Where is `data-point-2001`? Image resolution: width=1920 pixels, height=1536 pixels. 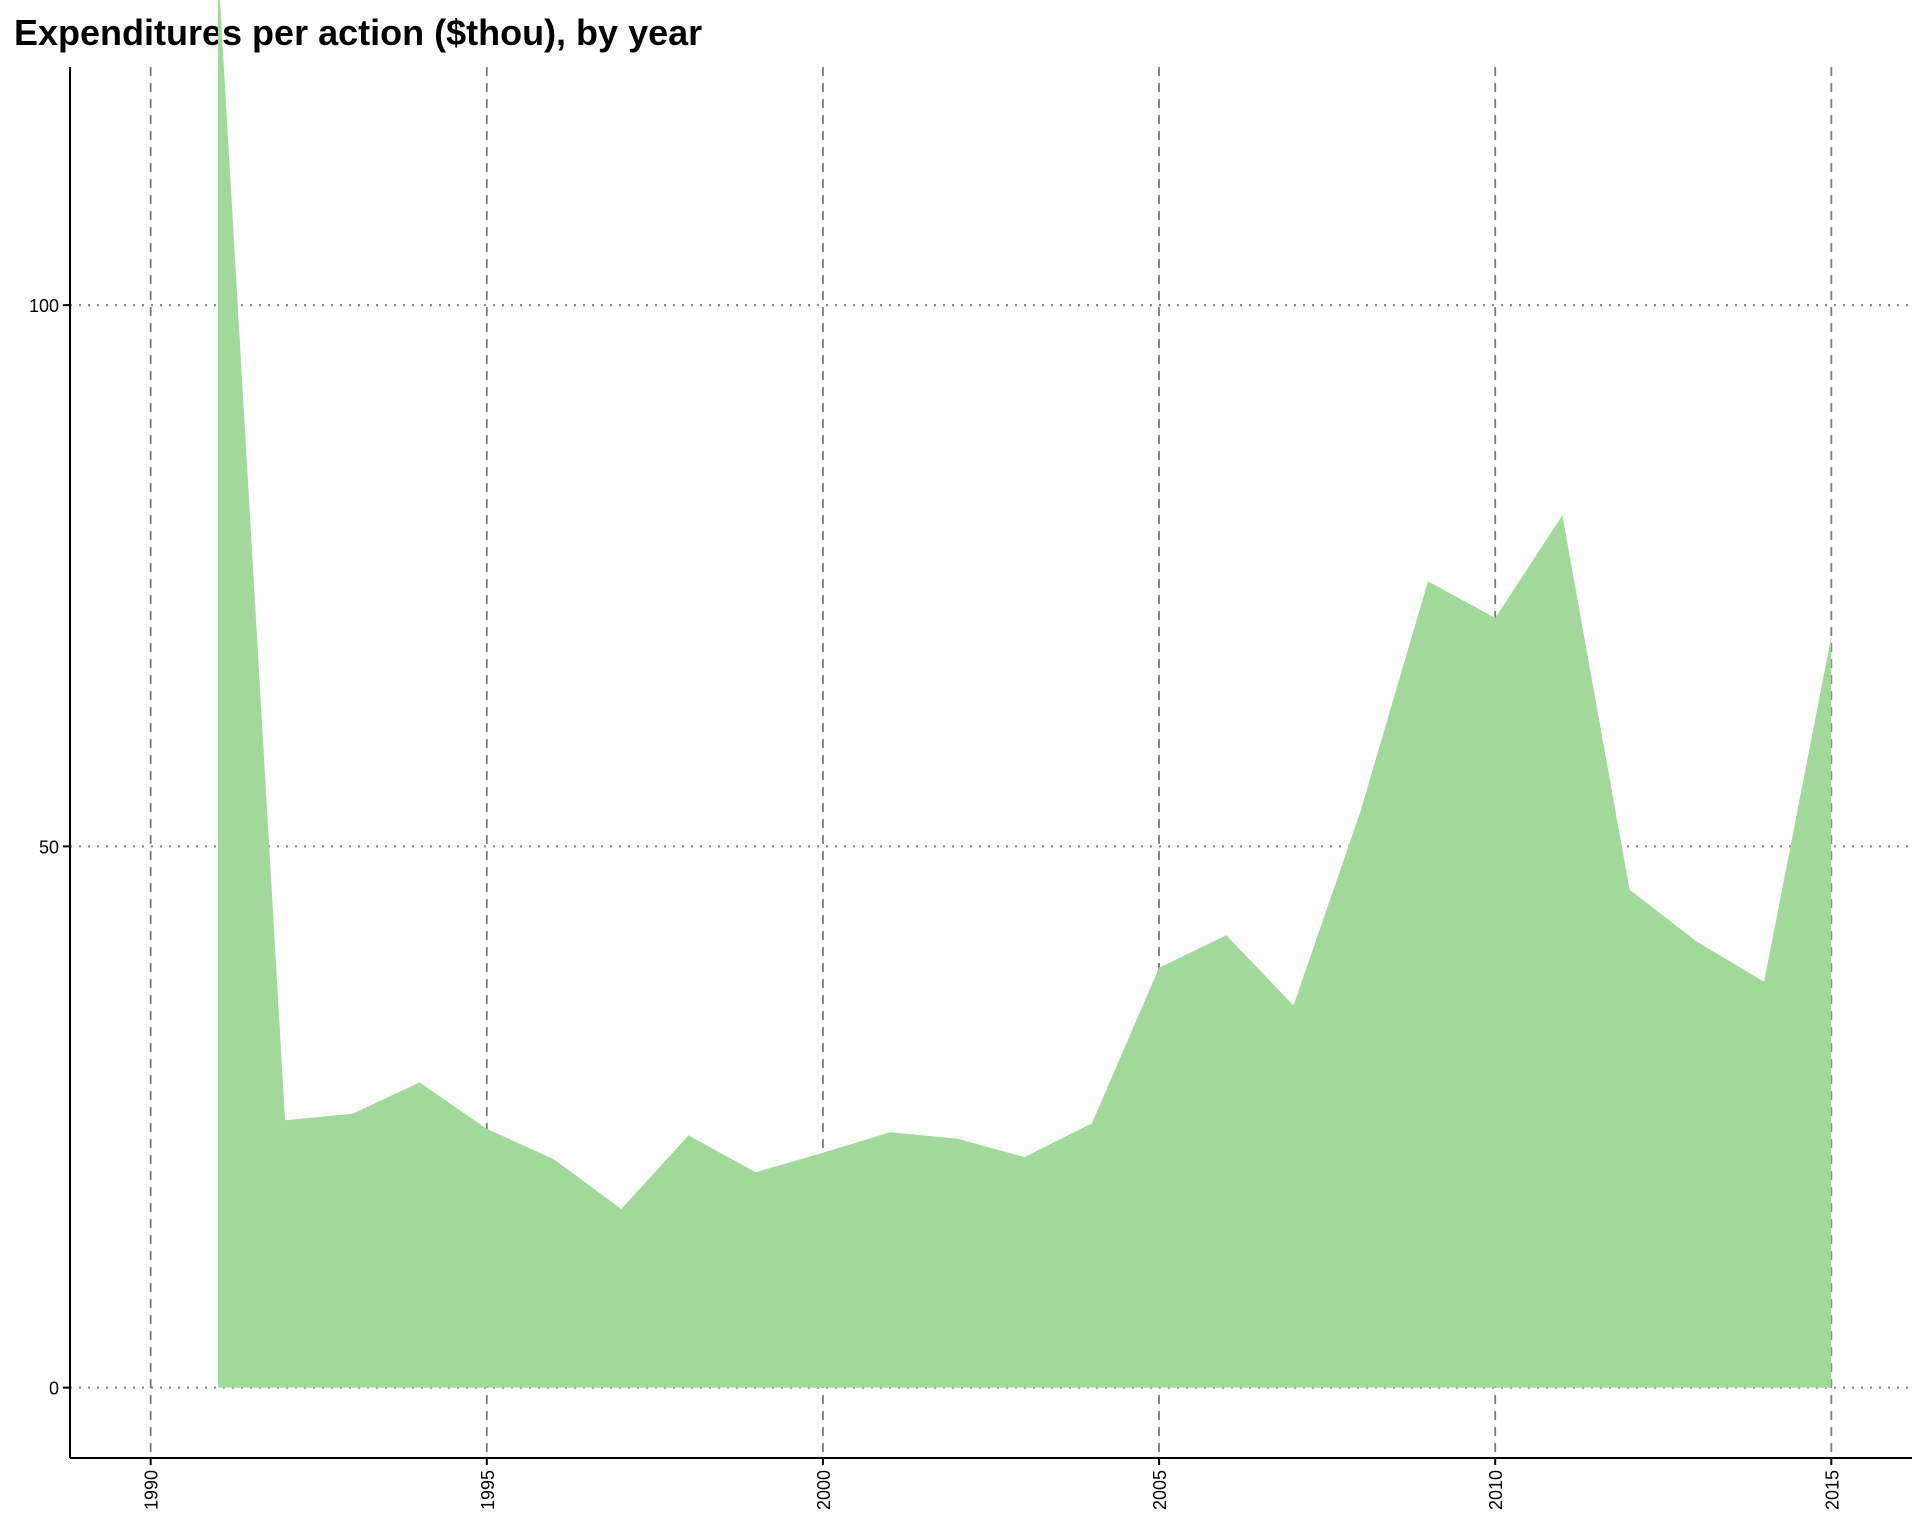 data-point-2001 is located at coordinates (890, 1132).